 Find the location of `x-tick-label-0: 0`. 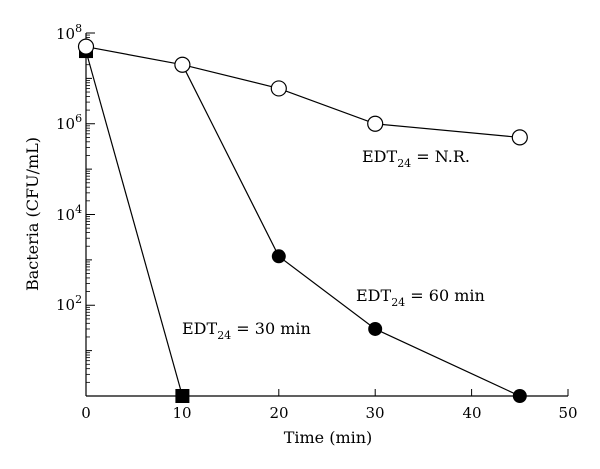

x-tick-label-0: 0 is located at coordinates (86, 413).